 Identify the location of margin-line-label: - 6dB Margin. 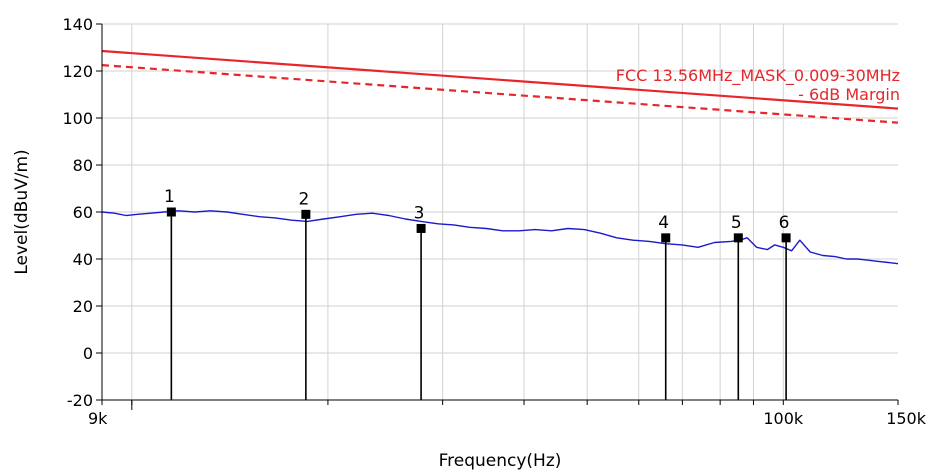
(849, 94).